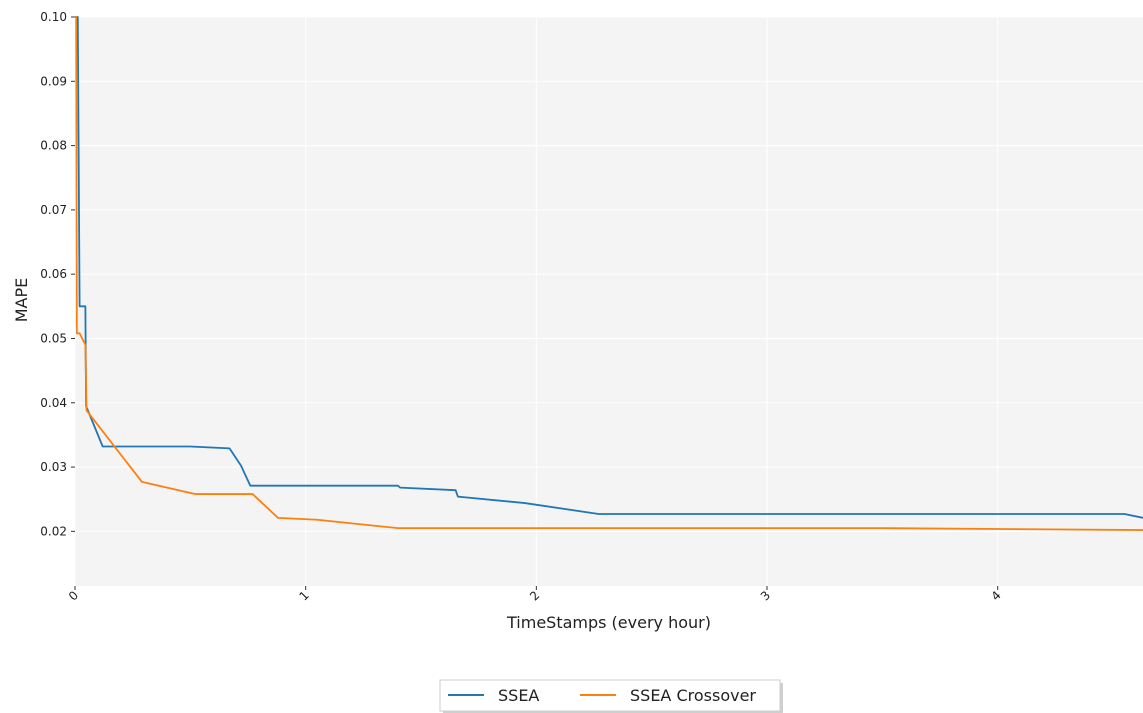  I want to click on y-axis: 0.02 0.03 0.04 0.05 0.06 0.07 0.08 0.09 0.10, so click(57, 274).